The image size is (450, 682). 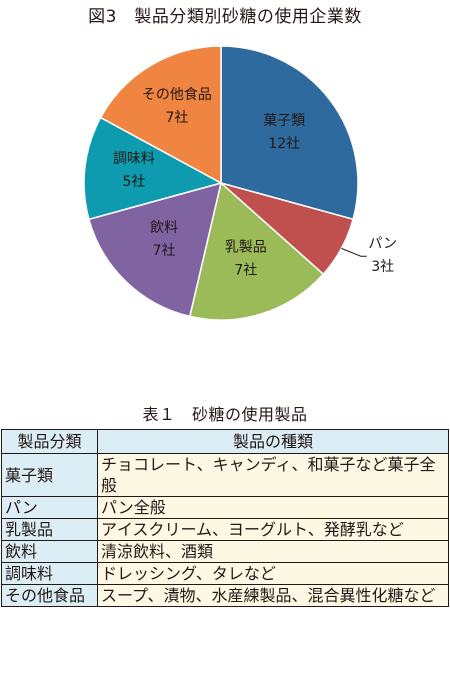 What do you see at coordinates (273, 507) in the screenshot?
I see `products-cell: パン全般` at bounding box center [273, 507].